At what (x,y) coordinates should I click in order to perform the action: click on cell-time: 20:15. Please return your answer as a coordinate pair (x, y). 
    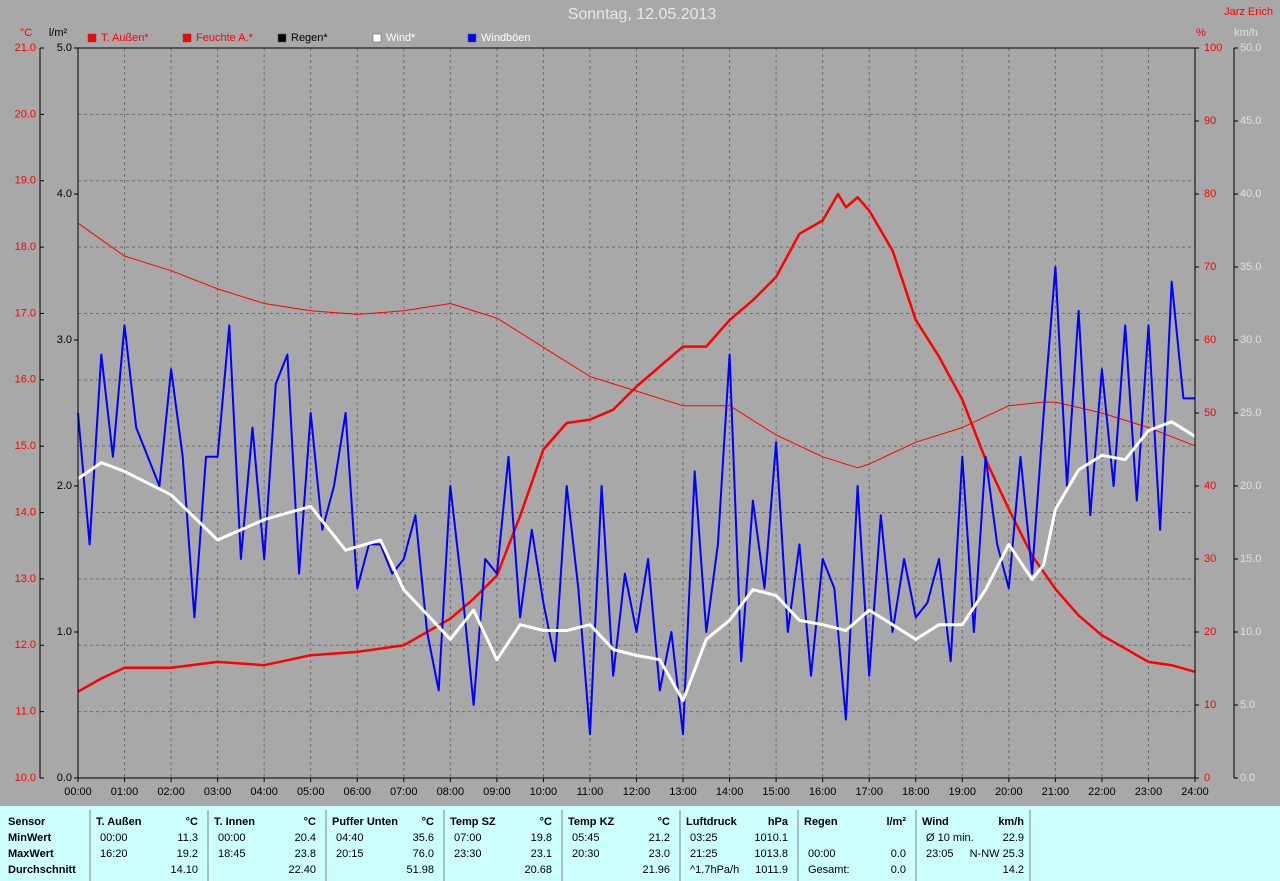
    Looking at the image, I should click on (350, 854).